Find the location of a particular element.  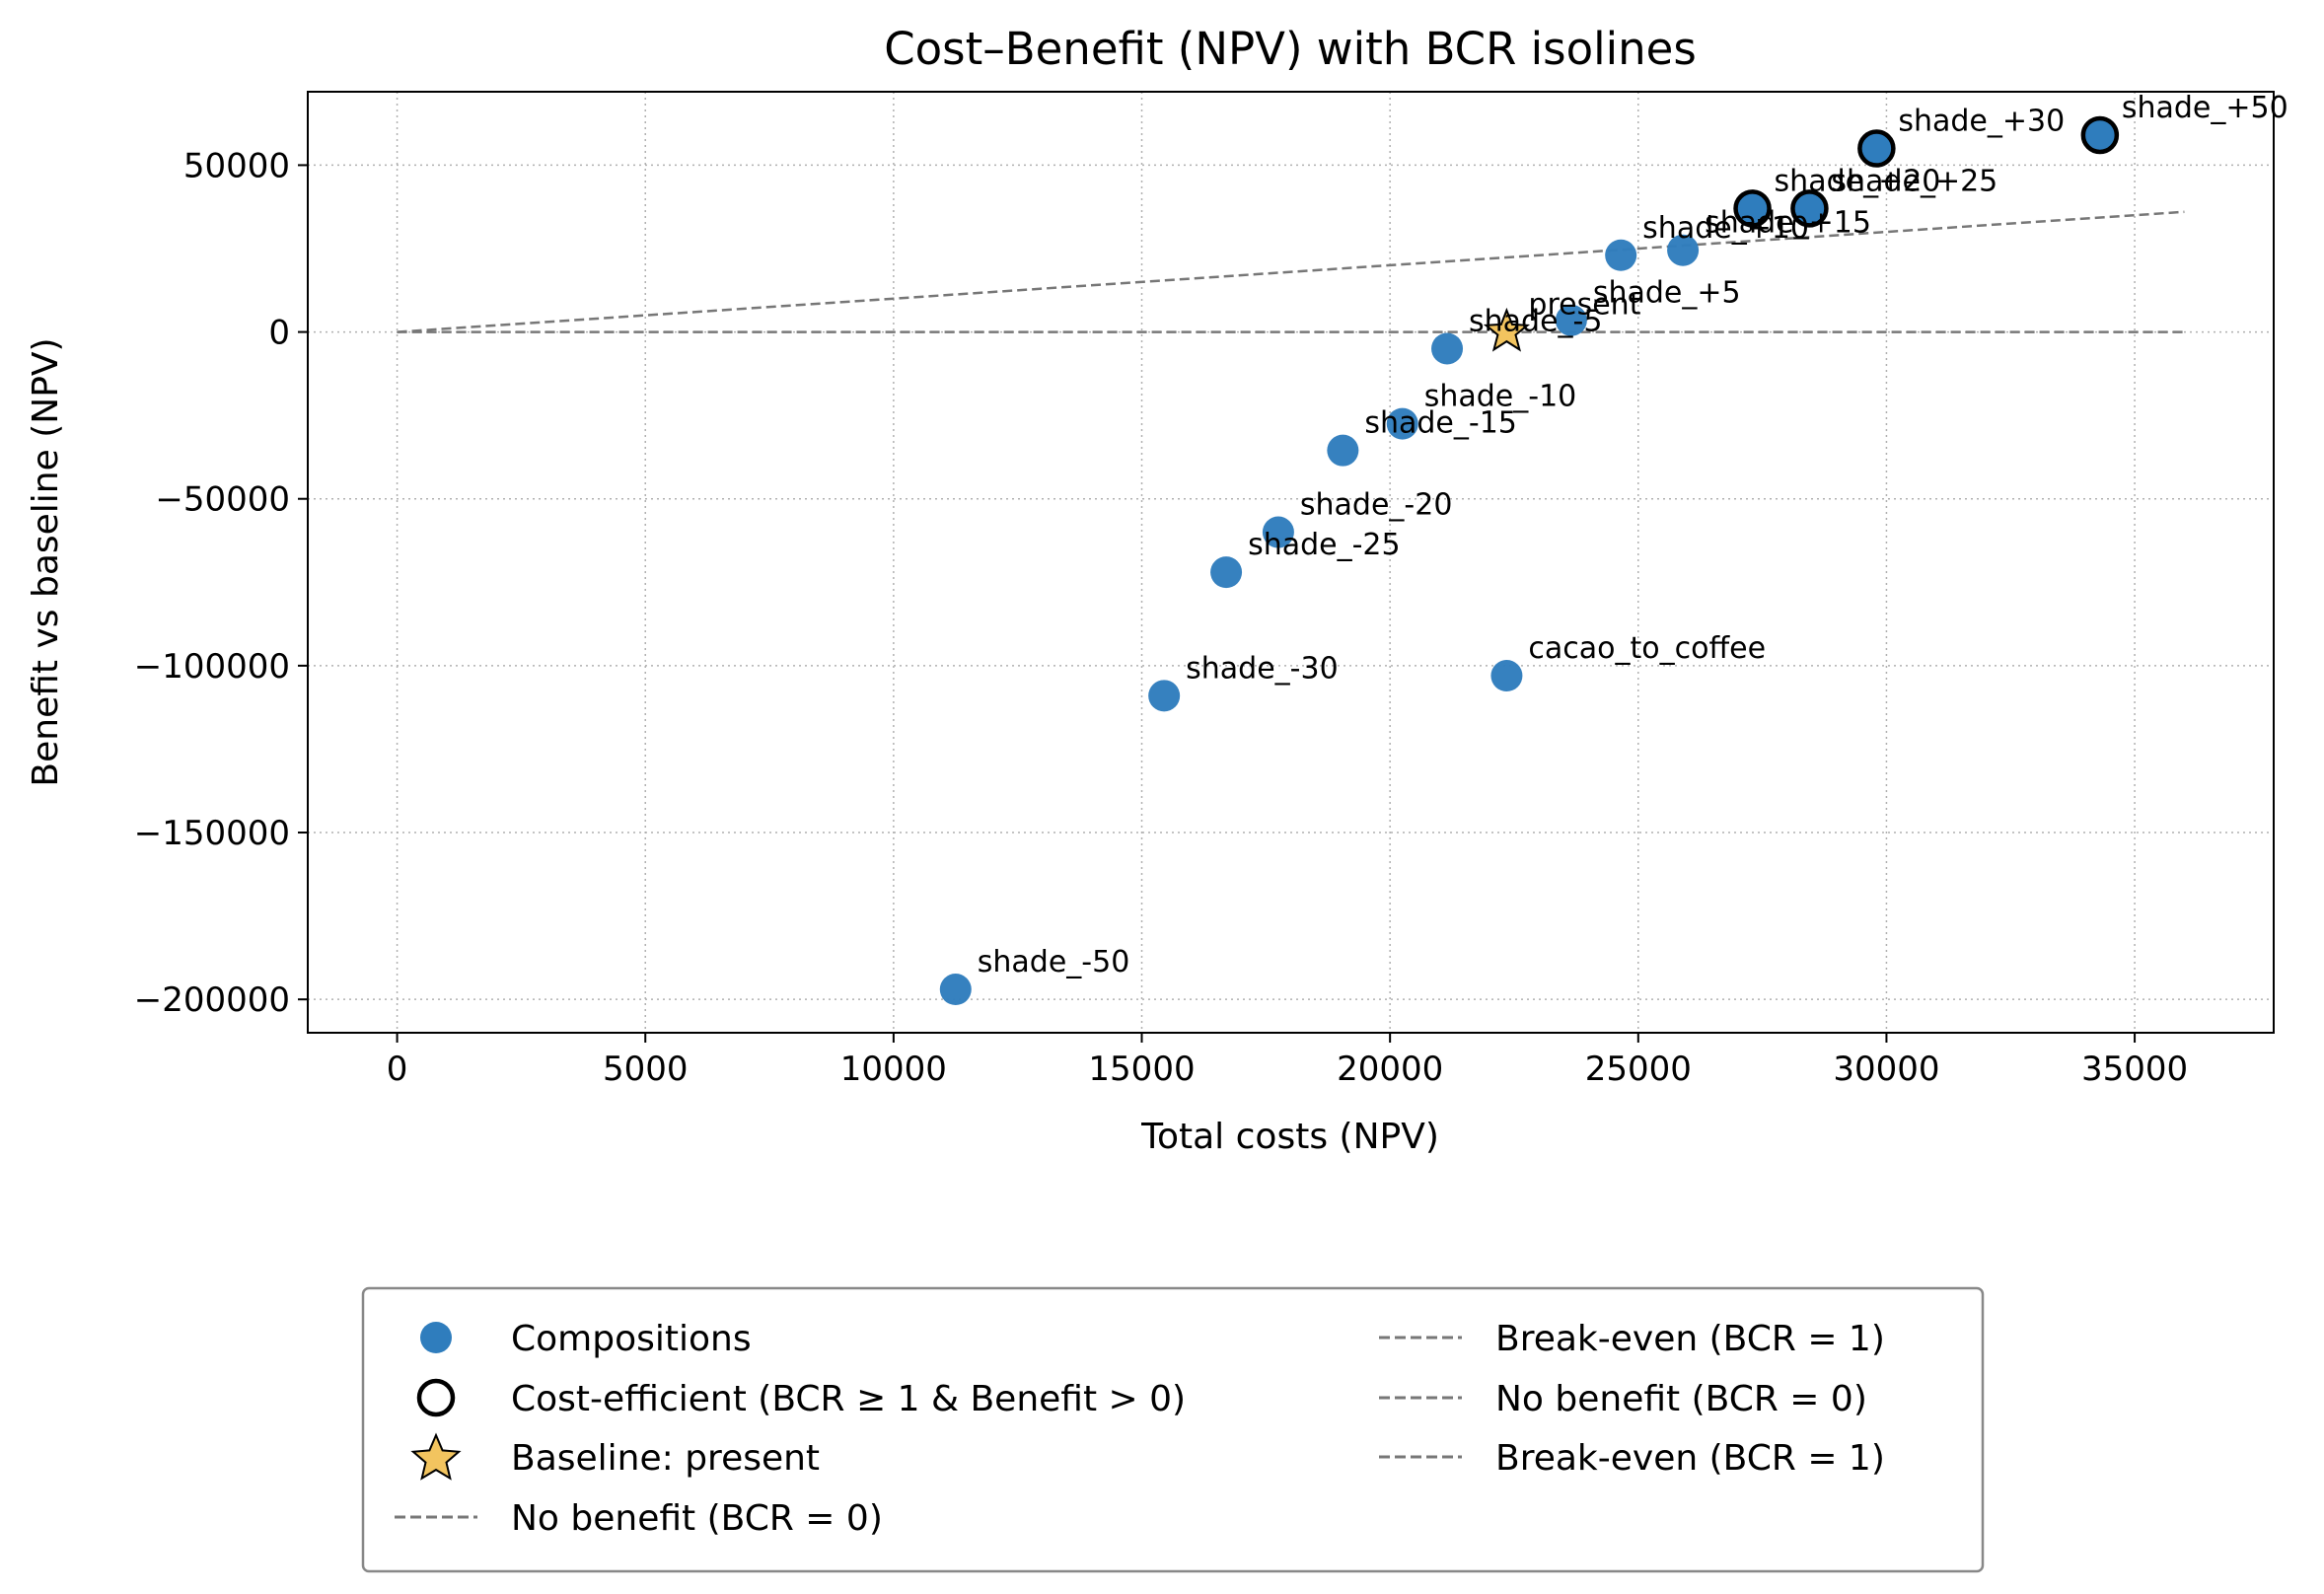

legend-label-no-benefit-2: No benefit (BCR = 0) is located at coordinates (1681, 1399).